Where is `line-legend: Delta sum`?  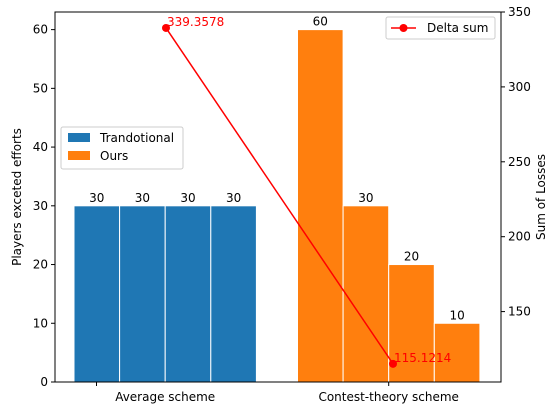 line-legend: Delta sum is located at coordinates (440, 28).